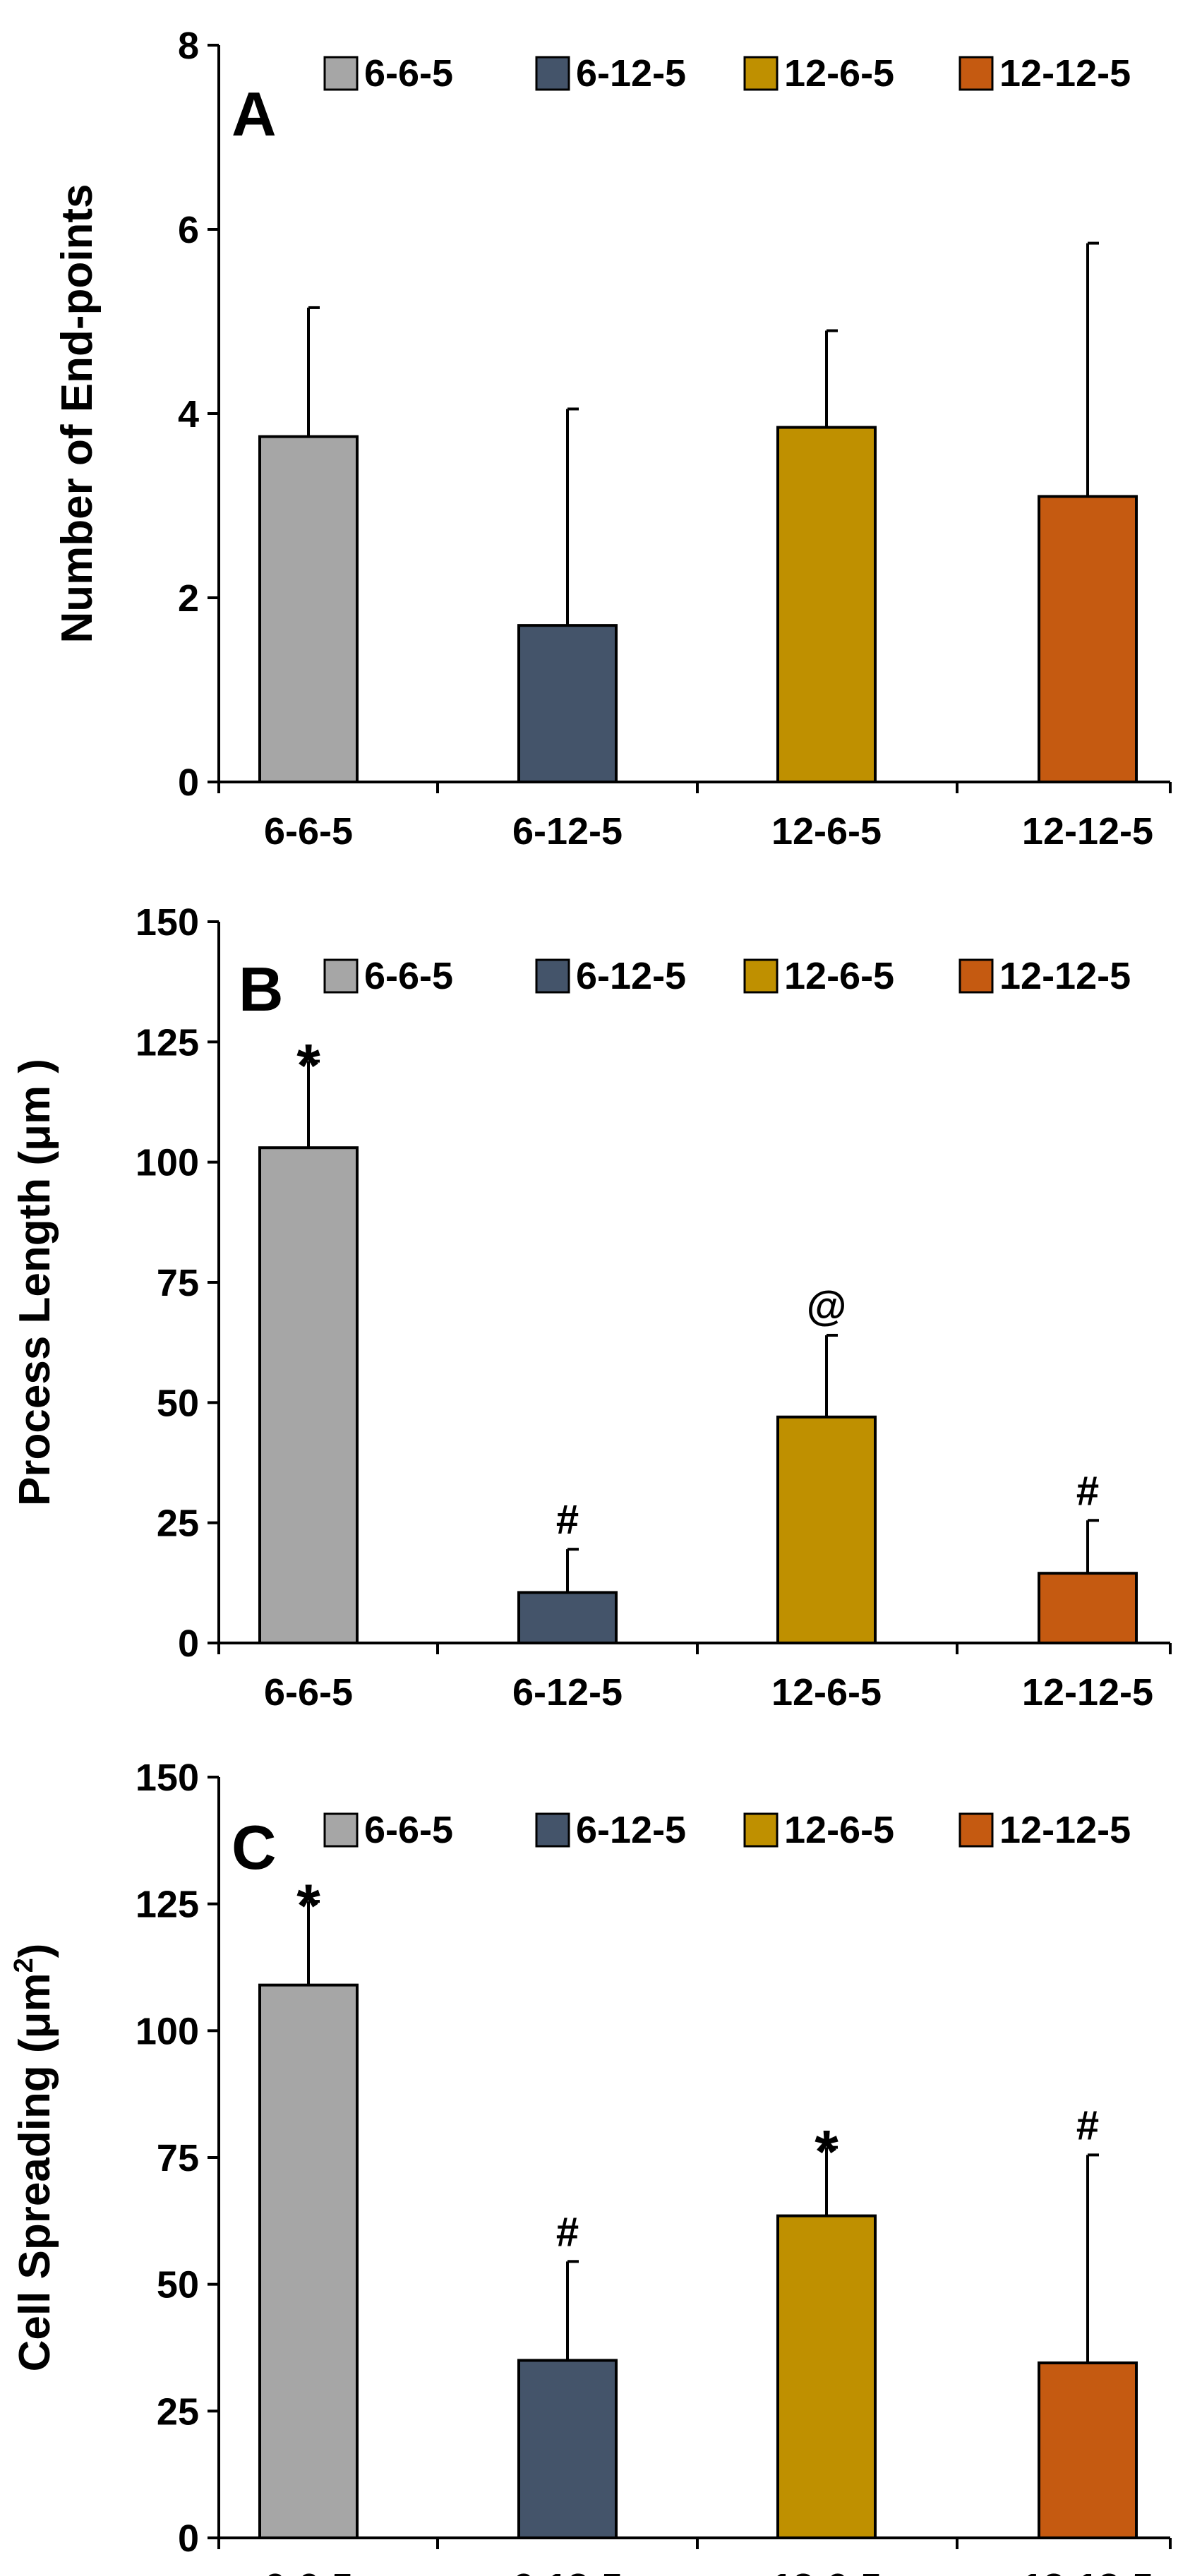 Image resolution: width=1202 pixels, height=2576 pixels. What do you see at coordinates (188, 46) in the screenshot?
I see `panel-a-y-tick-label: 8` at bounding box center [188, 46].